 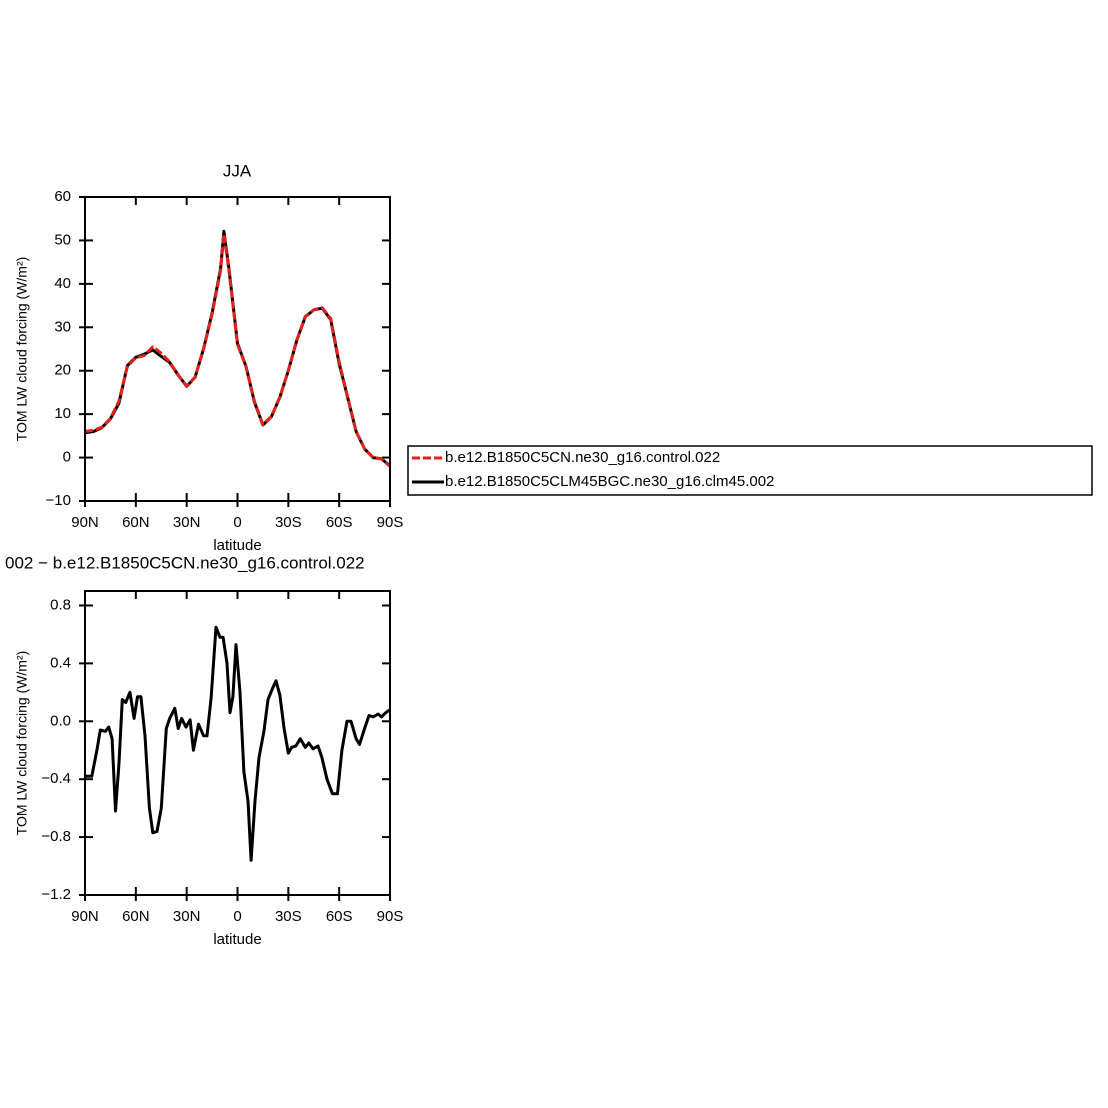 I want to click on y-tick-label: 60, so click(x=62, y=196).